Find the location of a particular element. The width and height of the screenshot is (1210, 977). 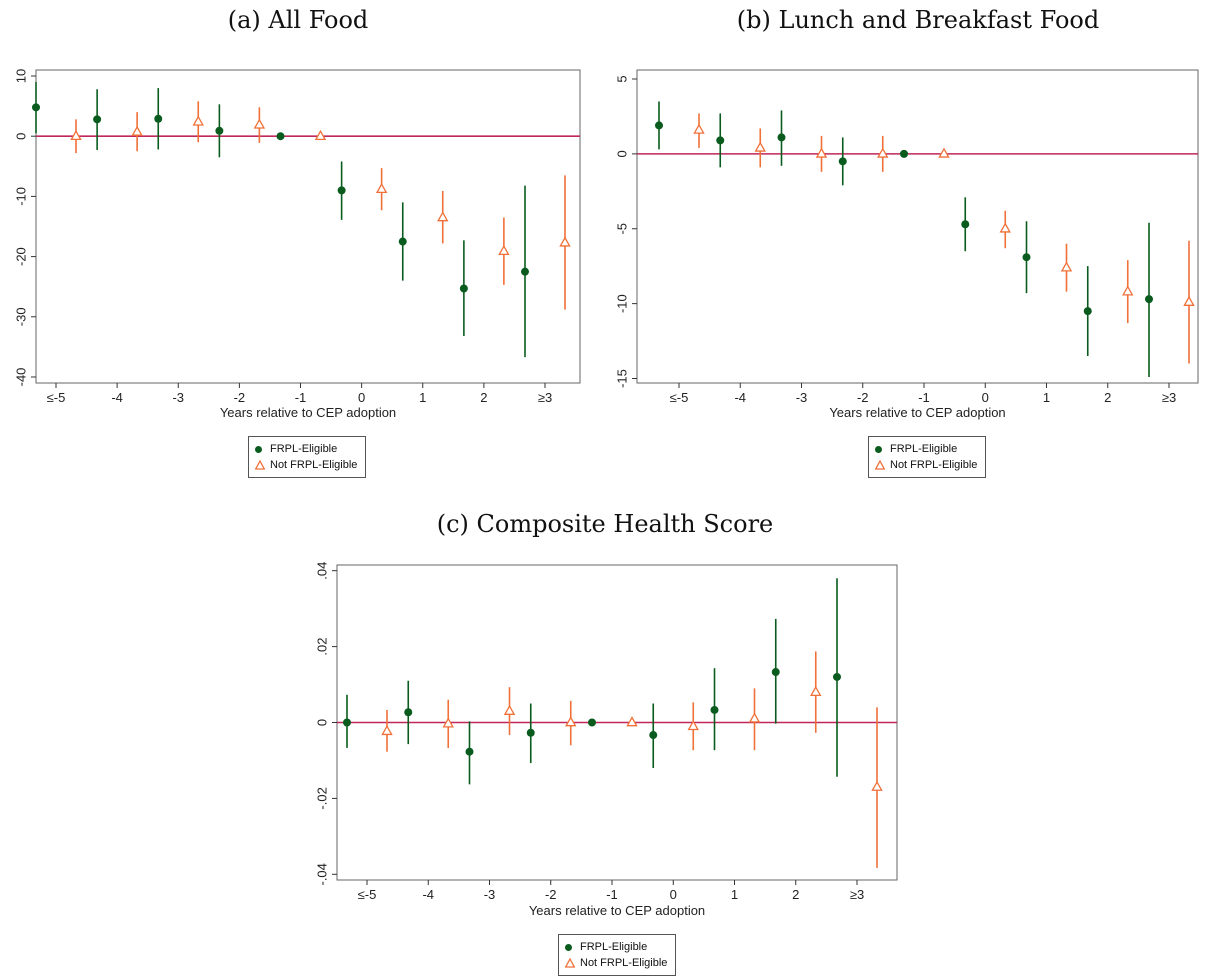

y-tick-label: .02 is located at coordinates (321, 647).